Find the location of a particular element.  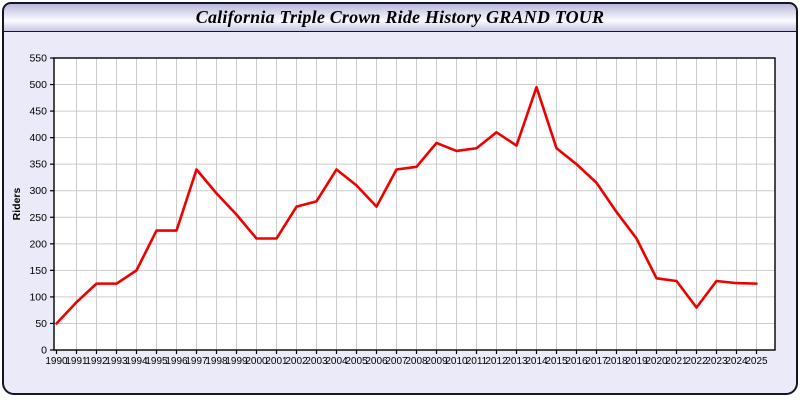

x-tick-label: 2015 is located at coordinates (556, 361).